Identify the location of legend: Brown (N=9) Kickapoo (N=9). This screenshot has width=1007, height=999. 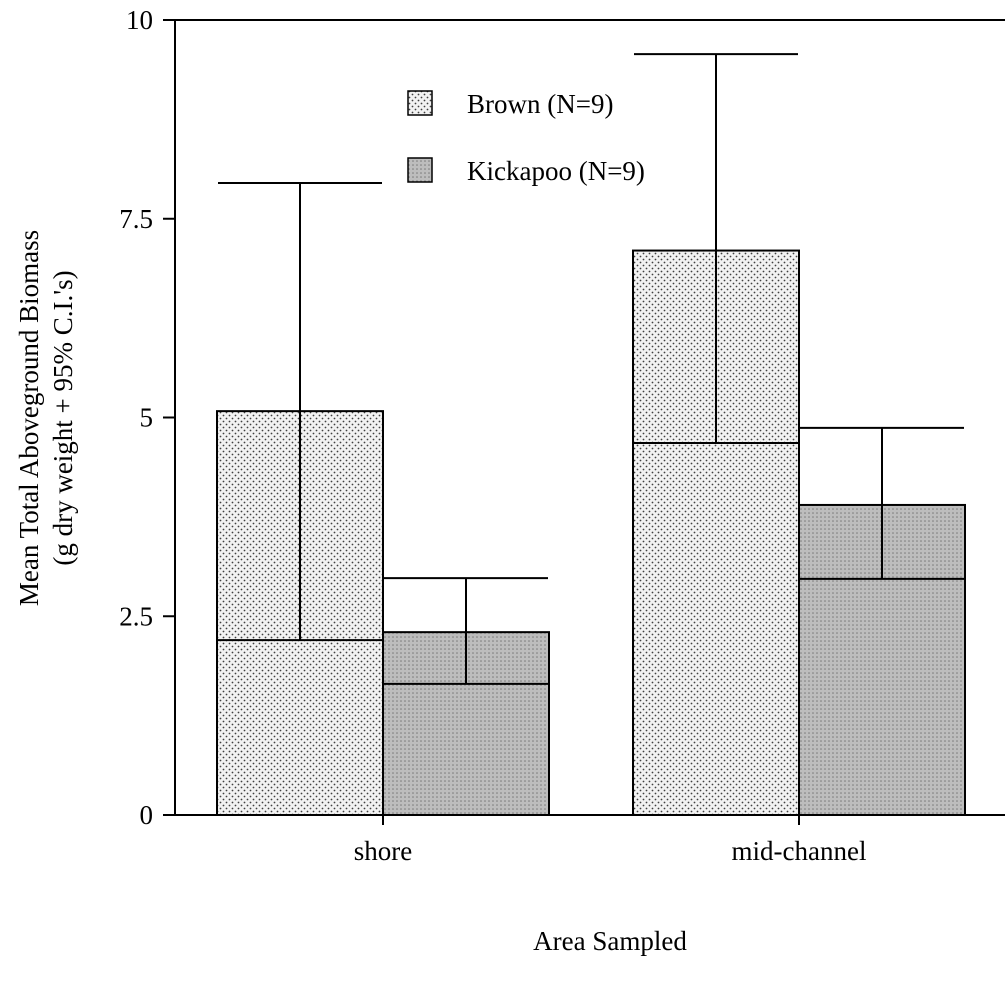
(526, 137).